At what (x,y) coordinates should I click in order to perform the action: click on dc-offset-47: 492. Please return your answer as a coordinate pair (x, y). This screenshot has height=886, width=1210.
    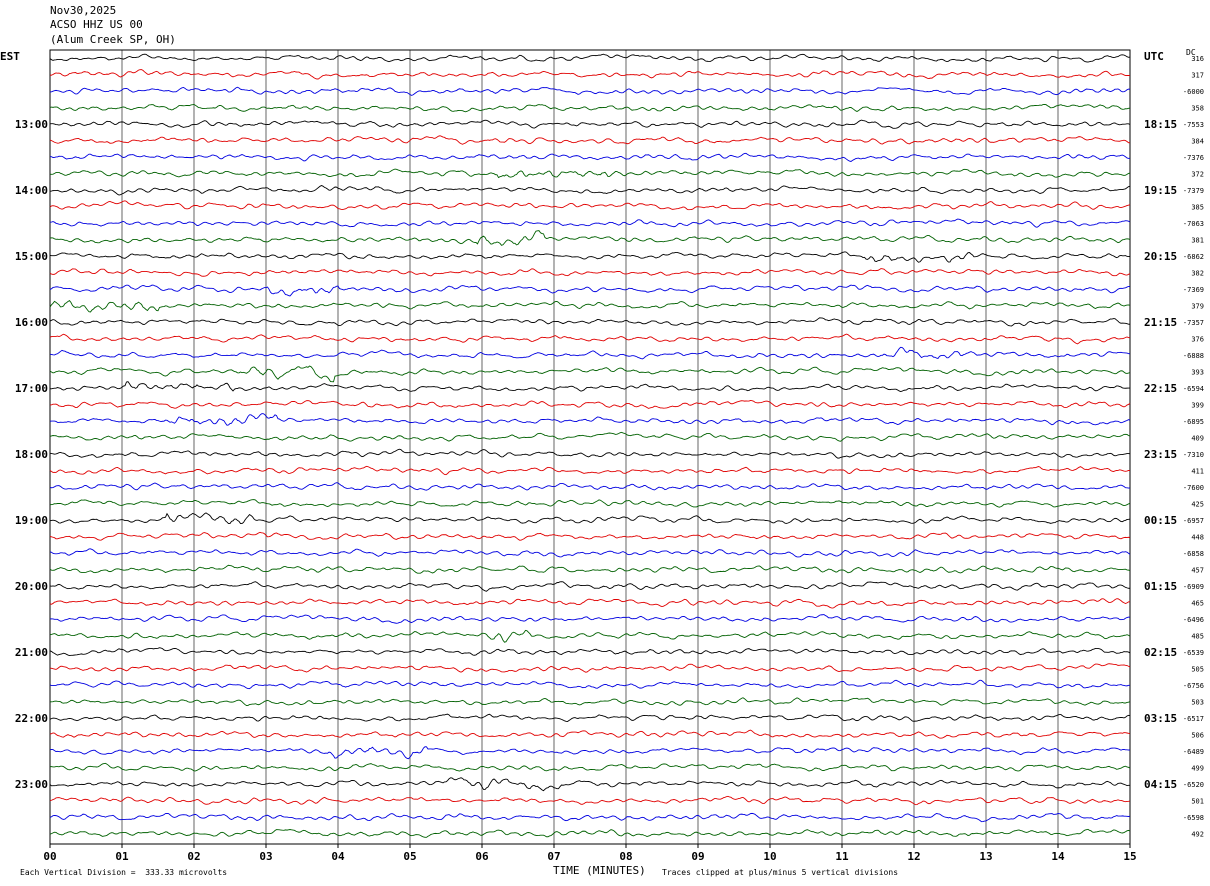
    Looking at the image, I should click on (1197, 835).